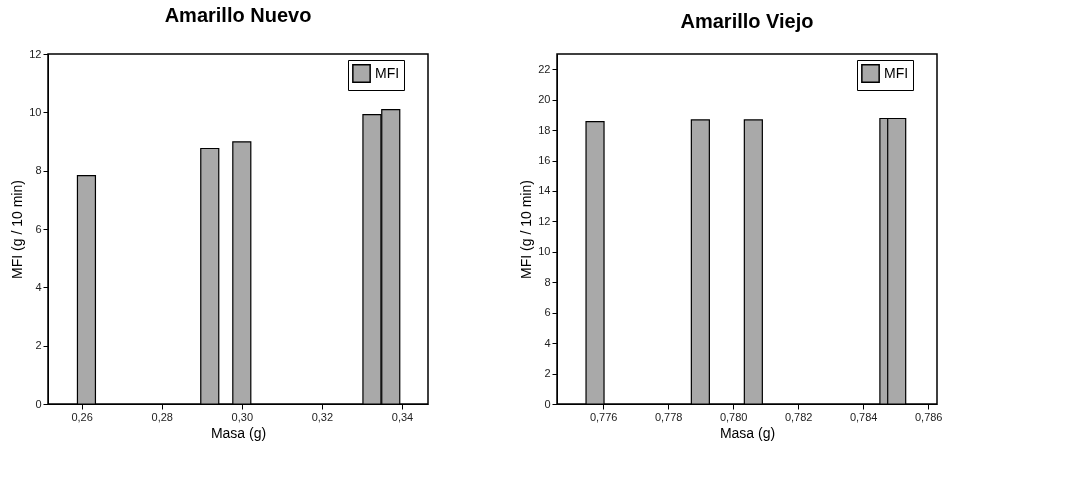 The image size is (1086, 492). Describe the element at coordinates (544, 99) in the screenshot. I see `y-tick-label: 20` at that location.